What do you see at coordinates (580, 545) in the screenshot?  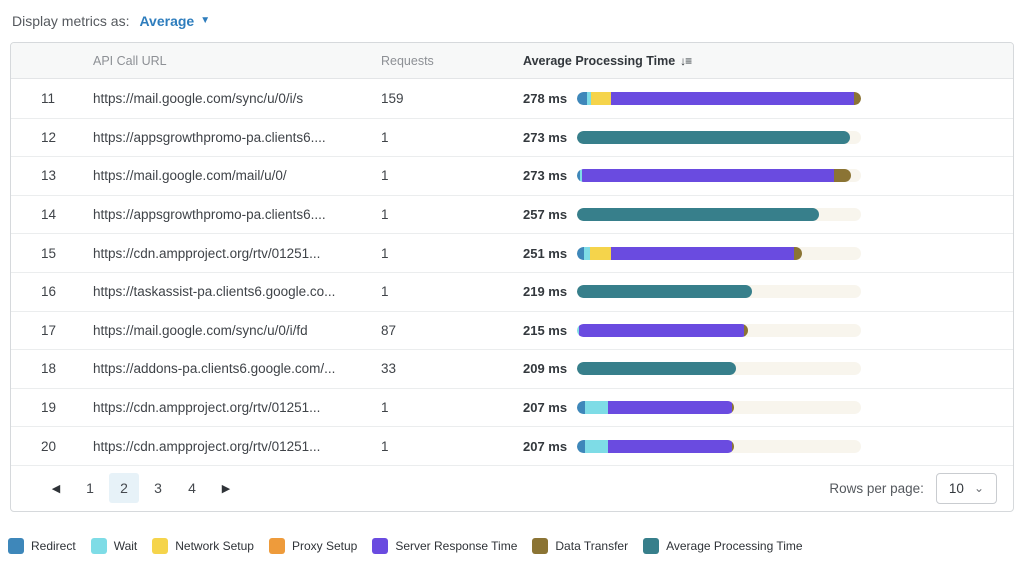 I see `legend-item-data_transfer: Data Transfer` at bounding box center [580, 545].